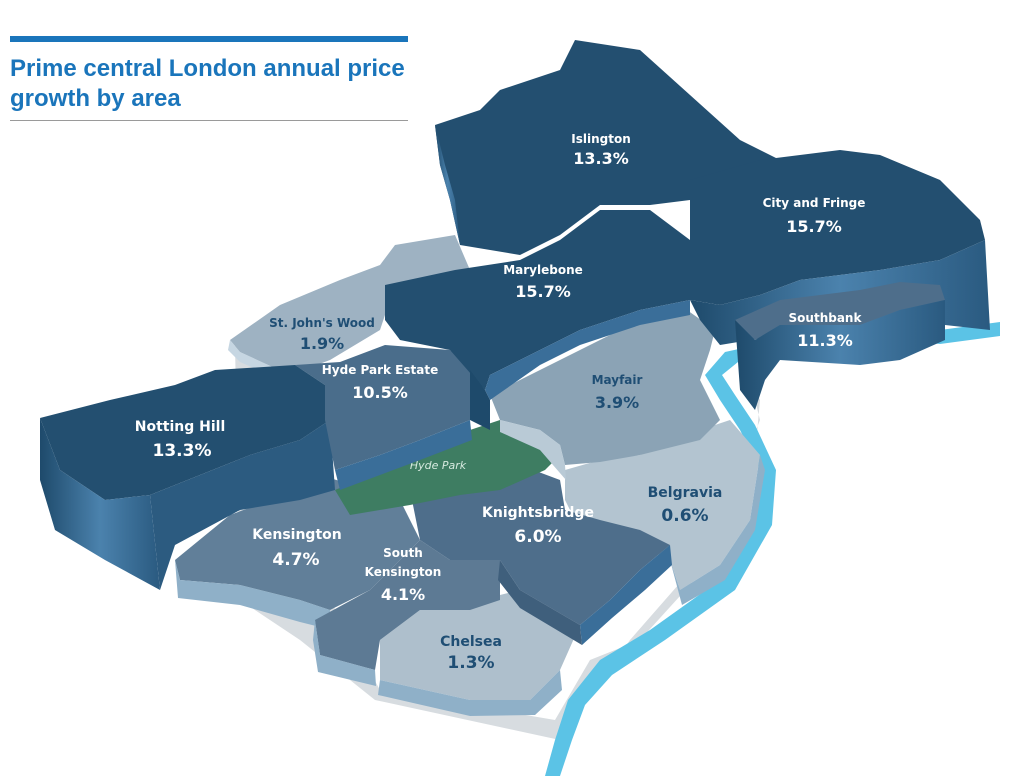  Describe the element at coordinates (295, 560) in the screenshot. I see `label-kensington-value: 4.7%` at that location.